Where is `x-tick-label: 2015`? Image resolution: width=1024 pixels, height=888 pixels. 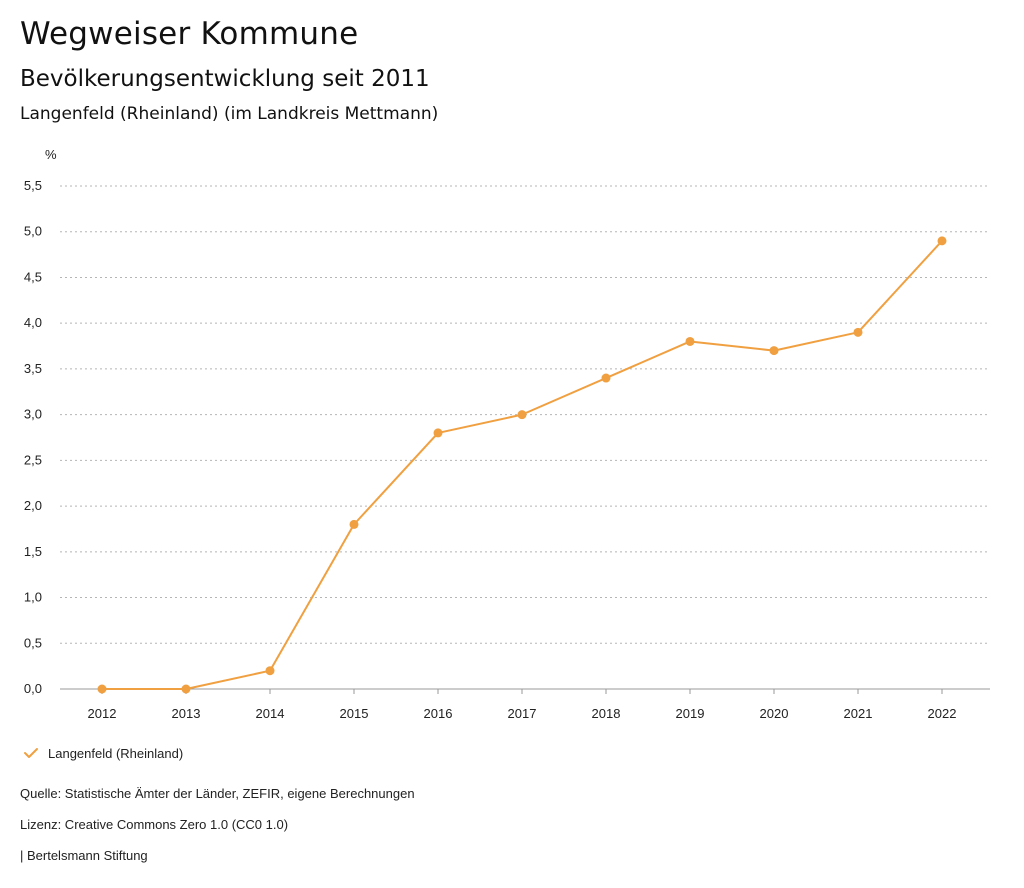
x-tick-label: 2015 is located at coordinates (354, 713).